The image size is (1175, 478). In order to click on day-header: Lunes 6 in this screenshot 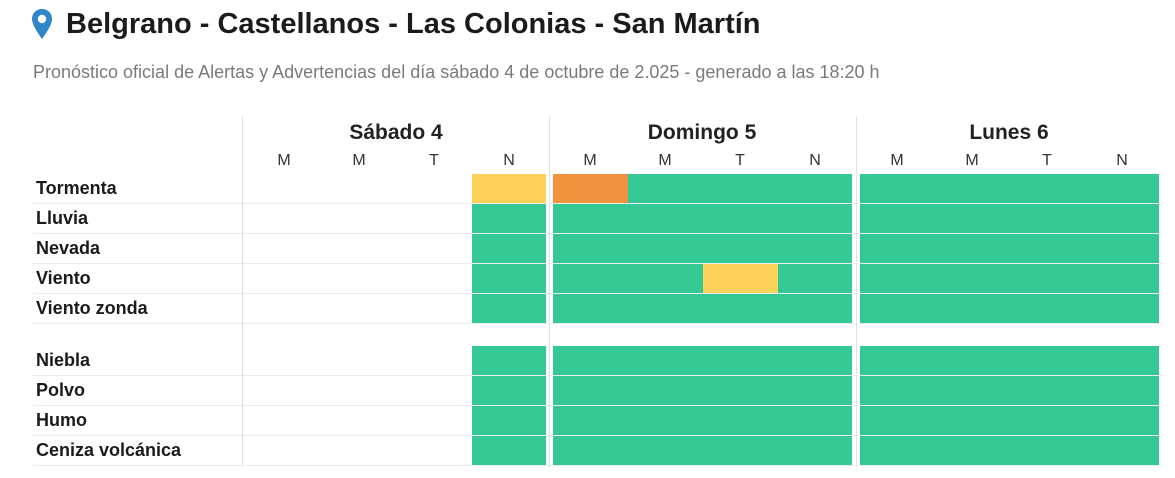, I will do `click(1009, 132)`.